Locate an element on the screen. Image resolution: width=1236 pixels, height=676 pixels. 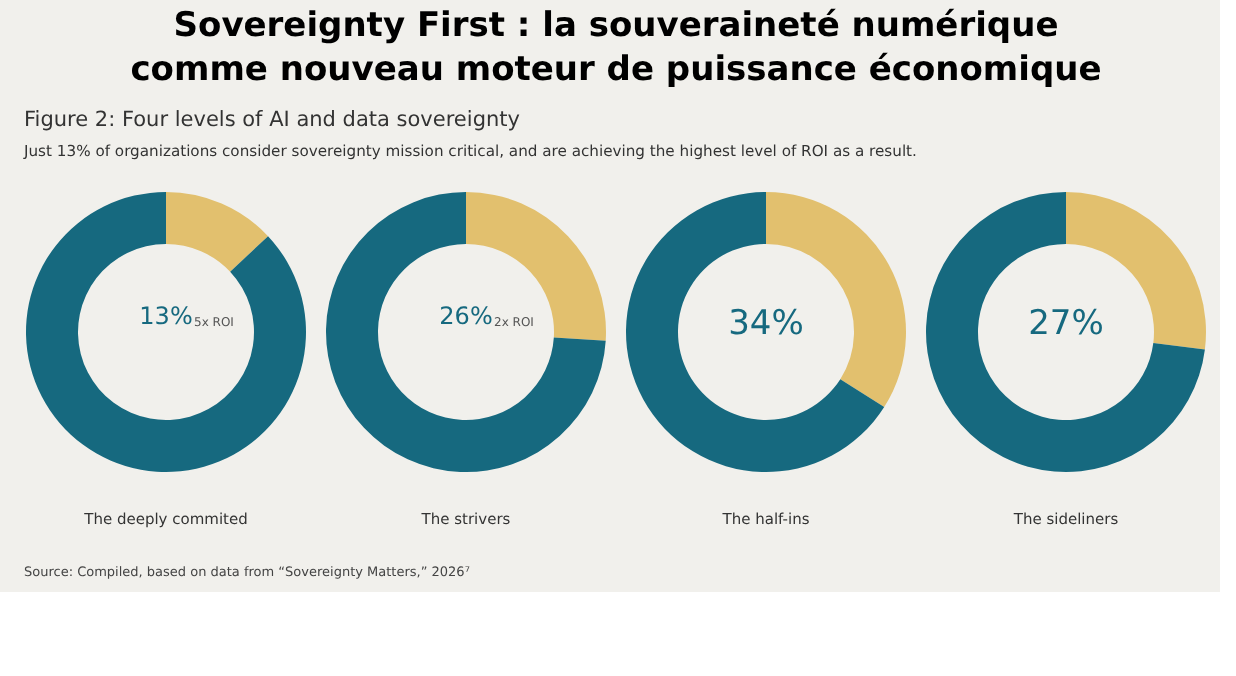
data-label: 13% is located at coordinates (166, 316).